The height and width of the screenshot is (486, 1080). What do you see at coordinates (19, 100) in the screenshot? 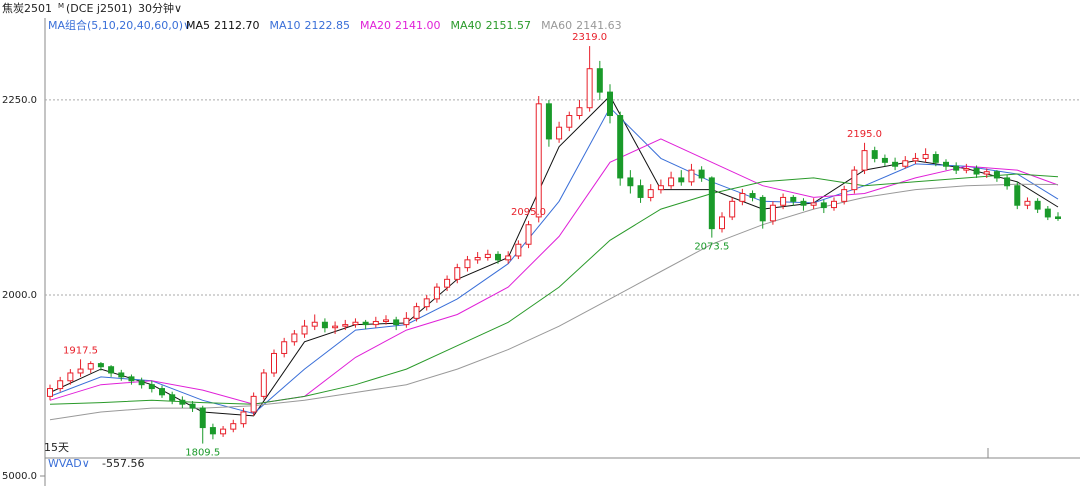
I see `y-tick-label: 2250.0` at bounding box center [19, 100].